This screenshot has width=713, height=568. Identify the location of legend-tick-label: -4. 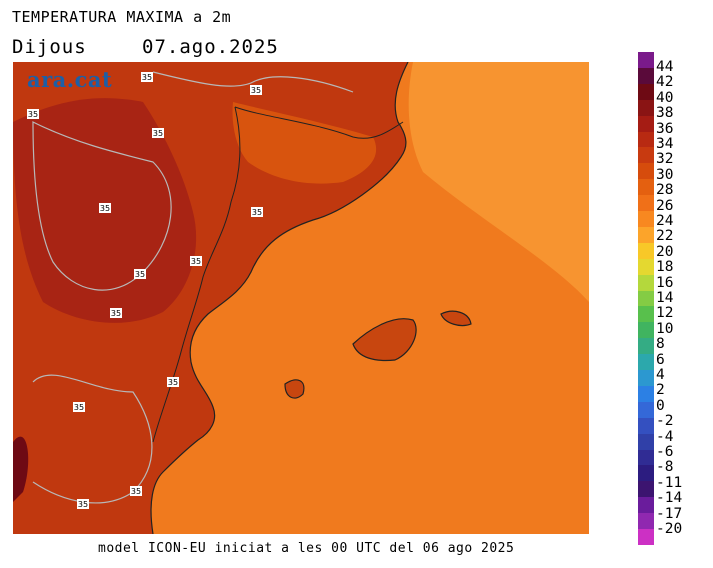
(665, 436).